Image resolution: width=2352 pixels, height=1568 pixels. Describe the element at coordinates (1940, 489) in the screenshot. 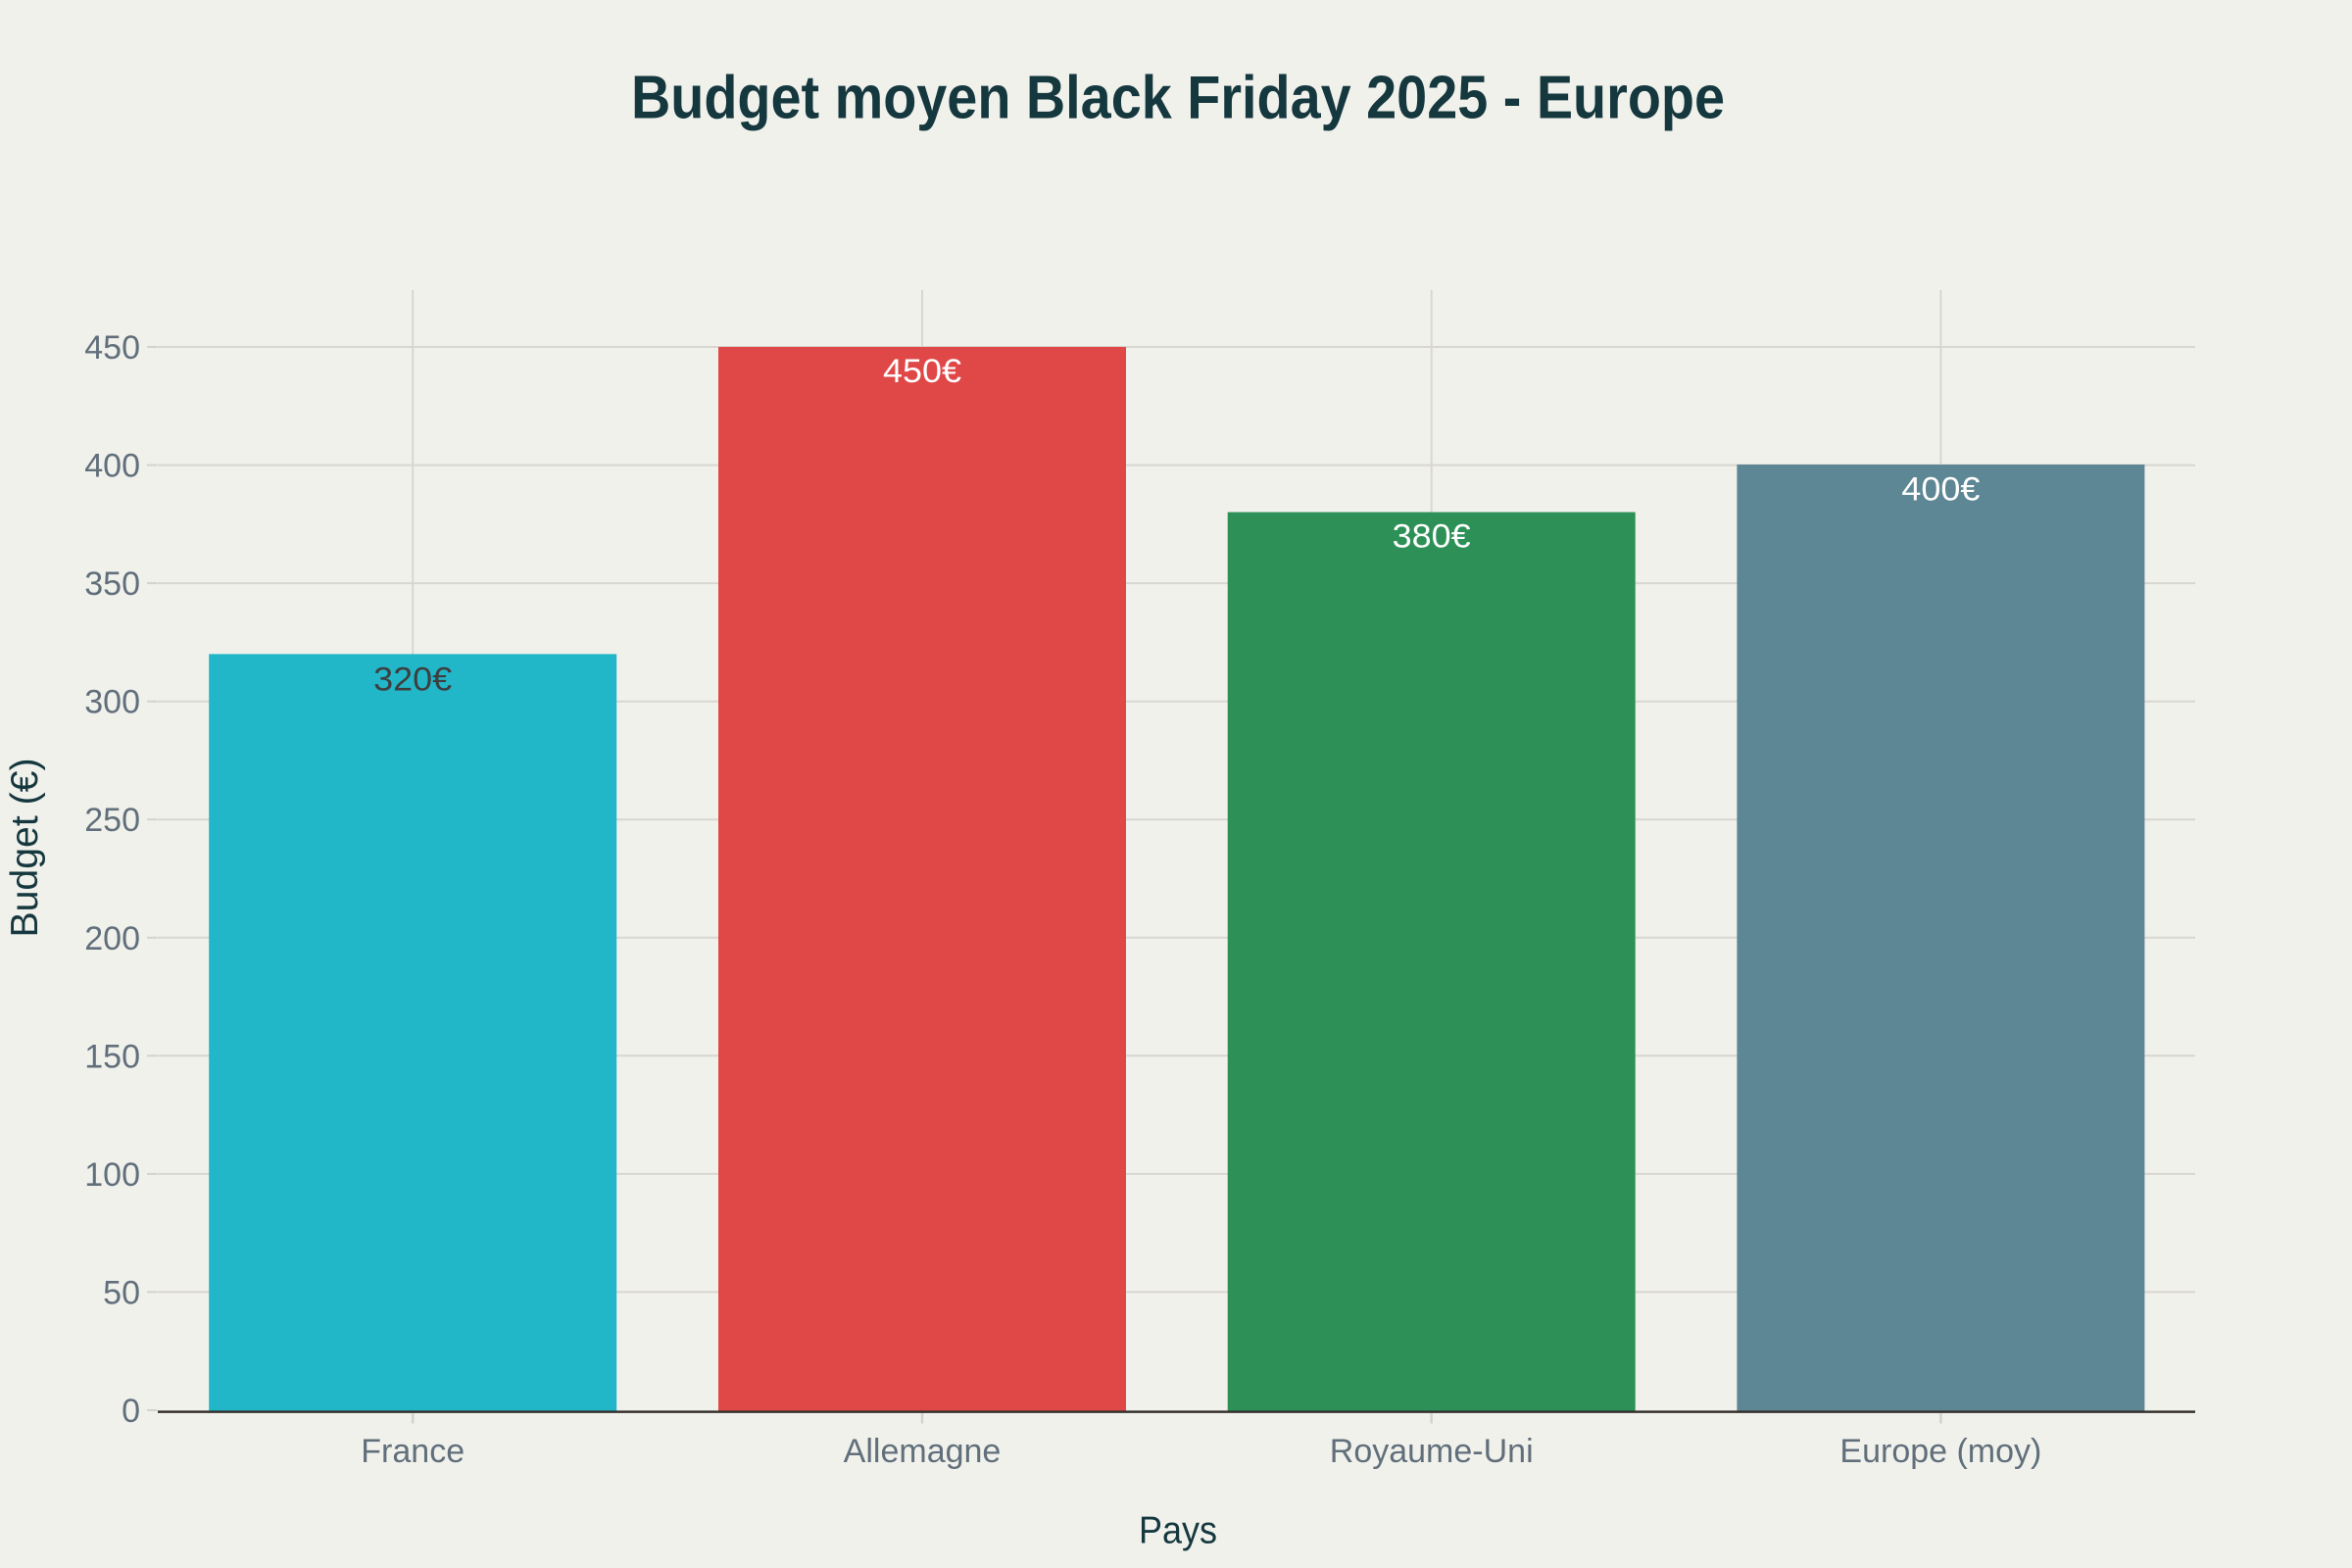

I see `svg-text: 400€` at that location.